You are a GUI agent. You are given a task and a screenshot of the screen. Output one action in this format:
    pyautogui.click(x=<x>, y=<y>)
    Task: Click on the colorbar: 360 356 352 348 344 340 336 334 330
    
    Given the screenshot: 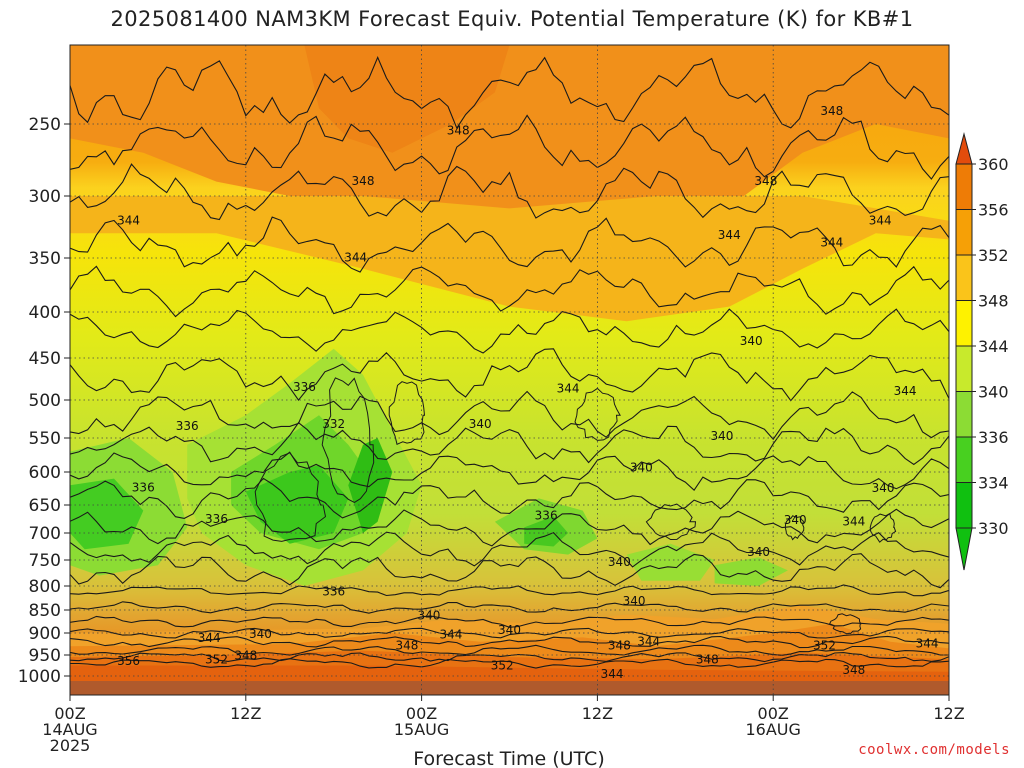 What is the action you would take?
    pyautogui.click(x=982, y=351)
    